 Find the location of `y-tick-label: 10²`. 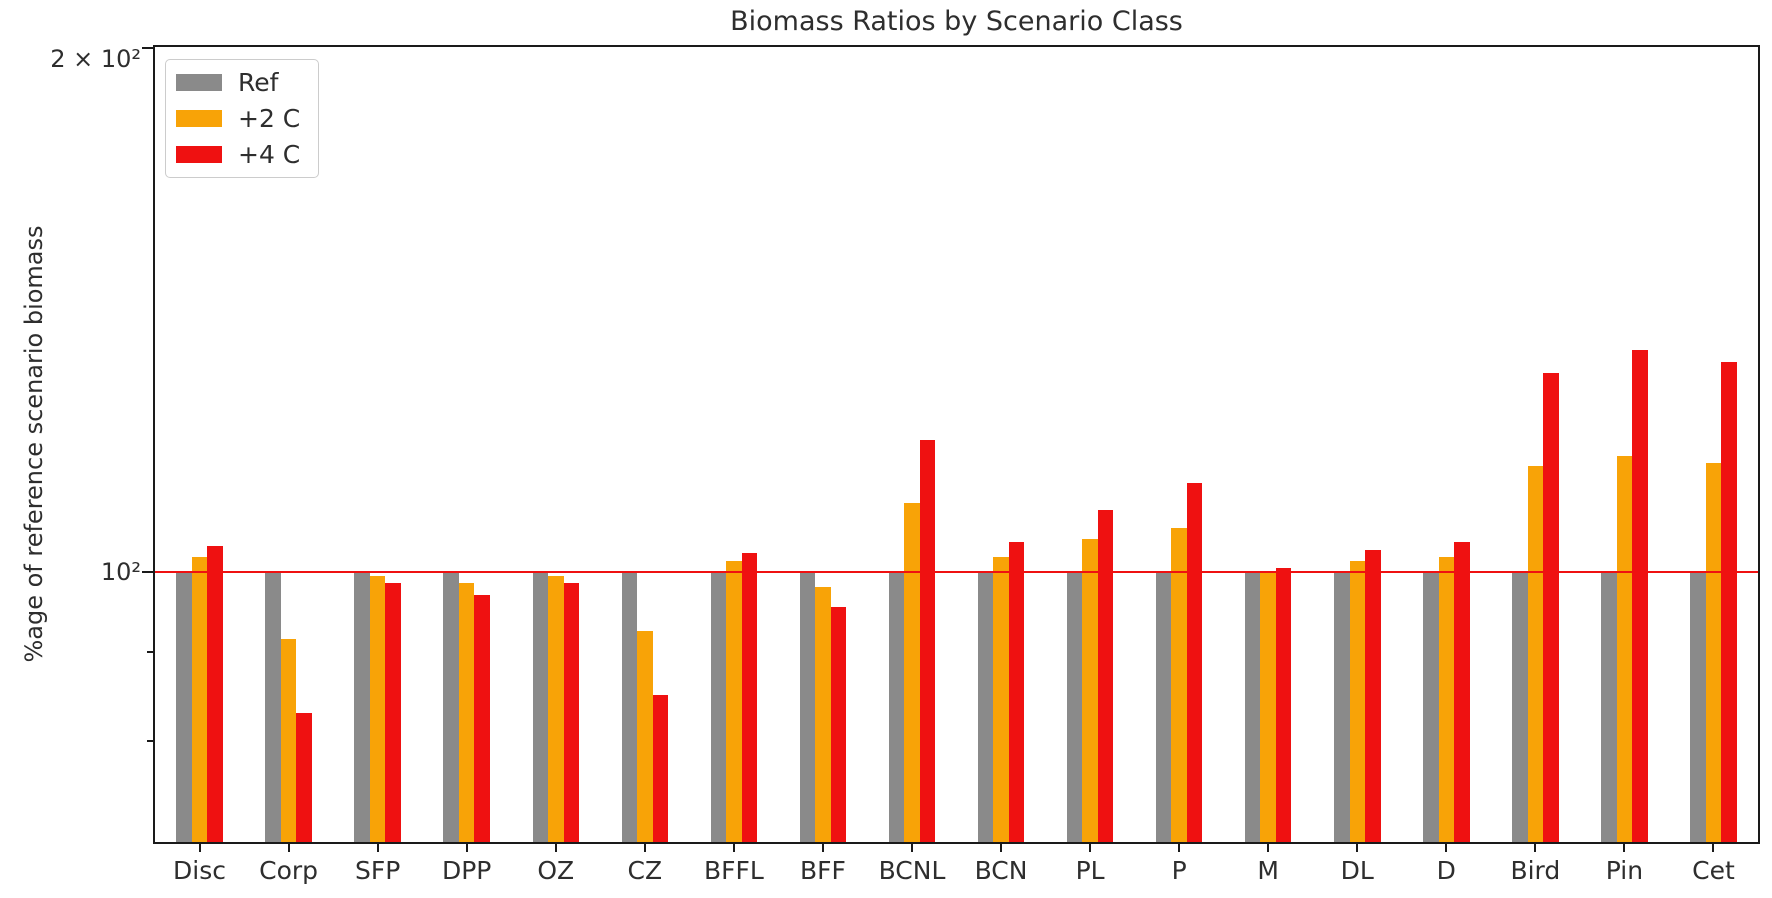

y-tick-label: 10² is located at coordinates (120, 571).